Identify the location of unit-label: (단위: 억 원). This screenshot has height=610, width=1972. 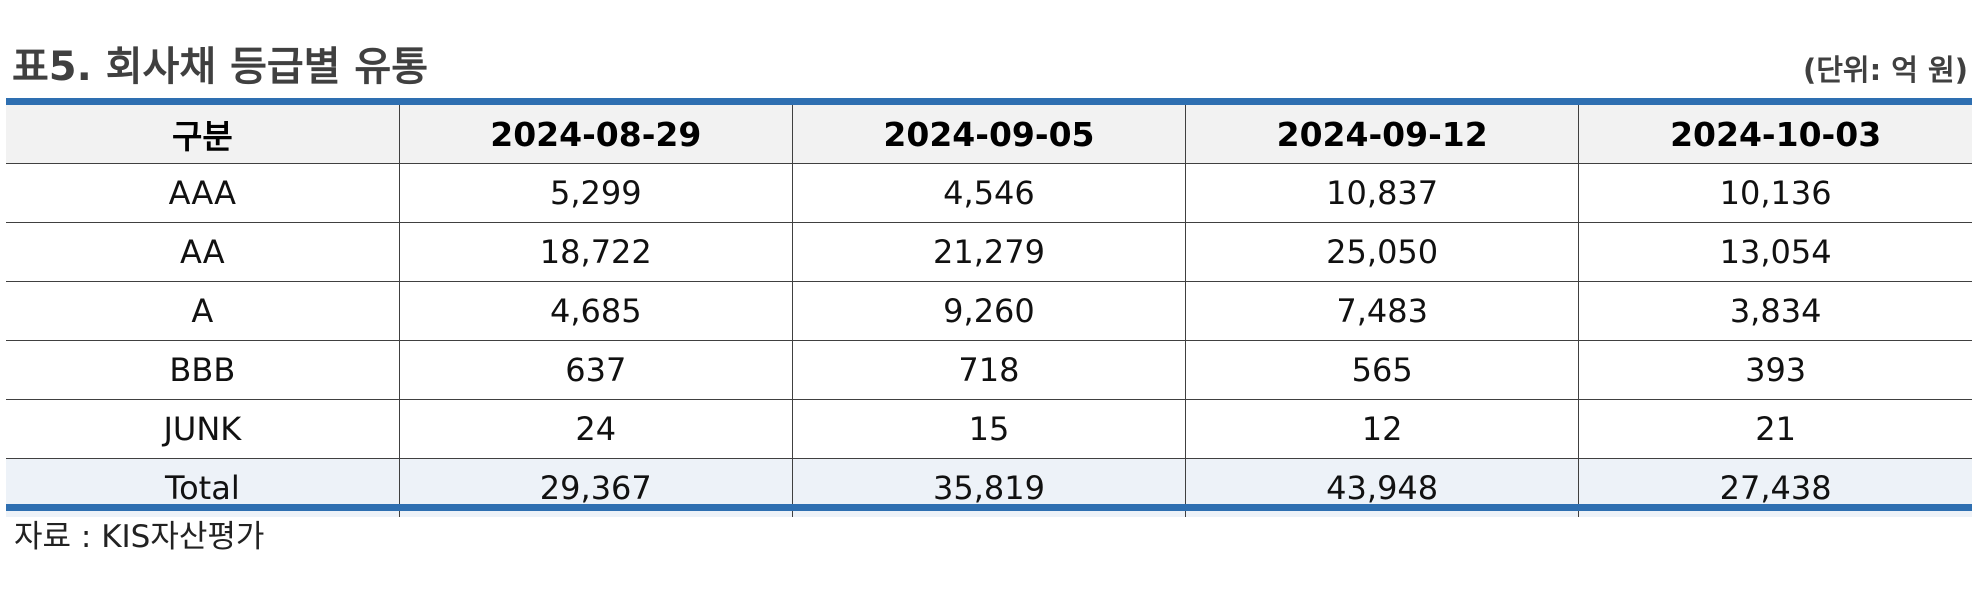
(1885, 70).